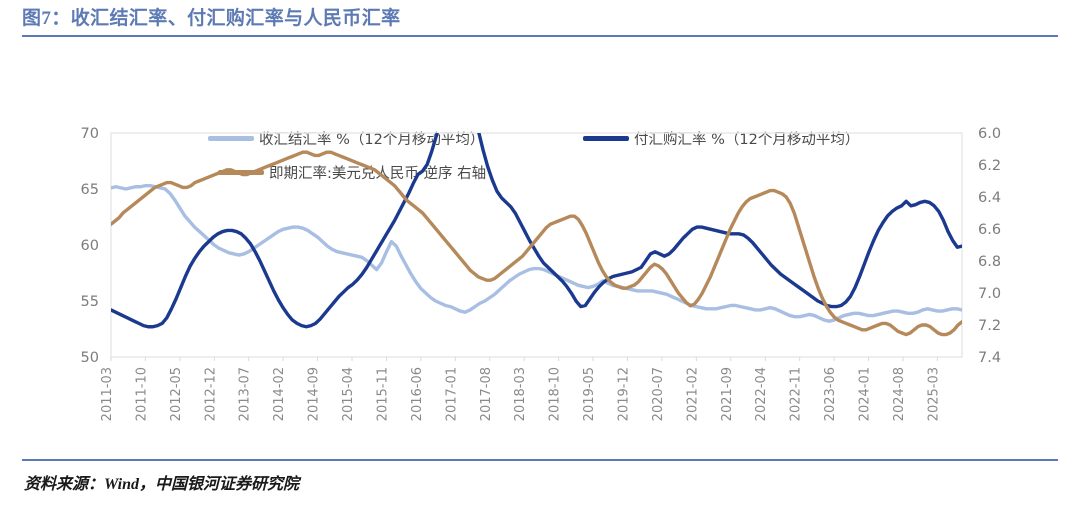 This screenshot has height=510, width=1080. Describe the element at coordinates (90, 190) in the screenshot. I see `y-left-tick: 65` at that location.